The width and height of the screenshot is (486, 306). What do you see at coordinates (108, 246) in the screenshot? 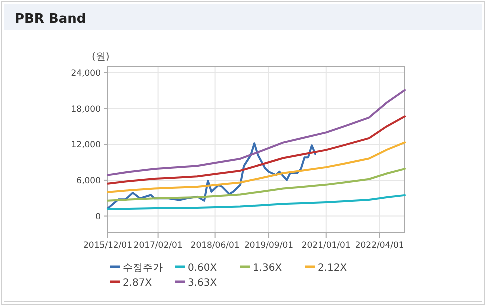
I see `x-tick-label: 2015/12/01` at bounding box center [108, 246].